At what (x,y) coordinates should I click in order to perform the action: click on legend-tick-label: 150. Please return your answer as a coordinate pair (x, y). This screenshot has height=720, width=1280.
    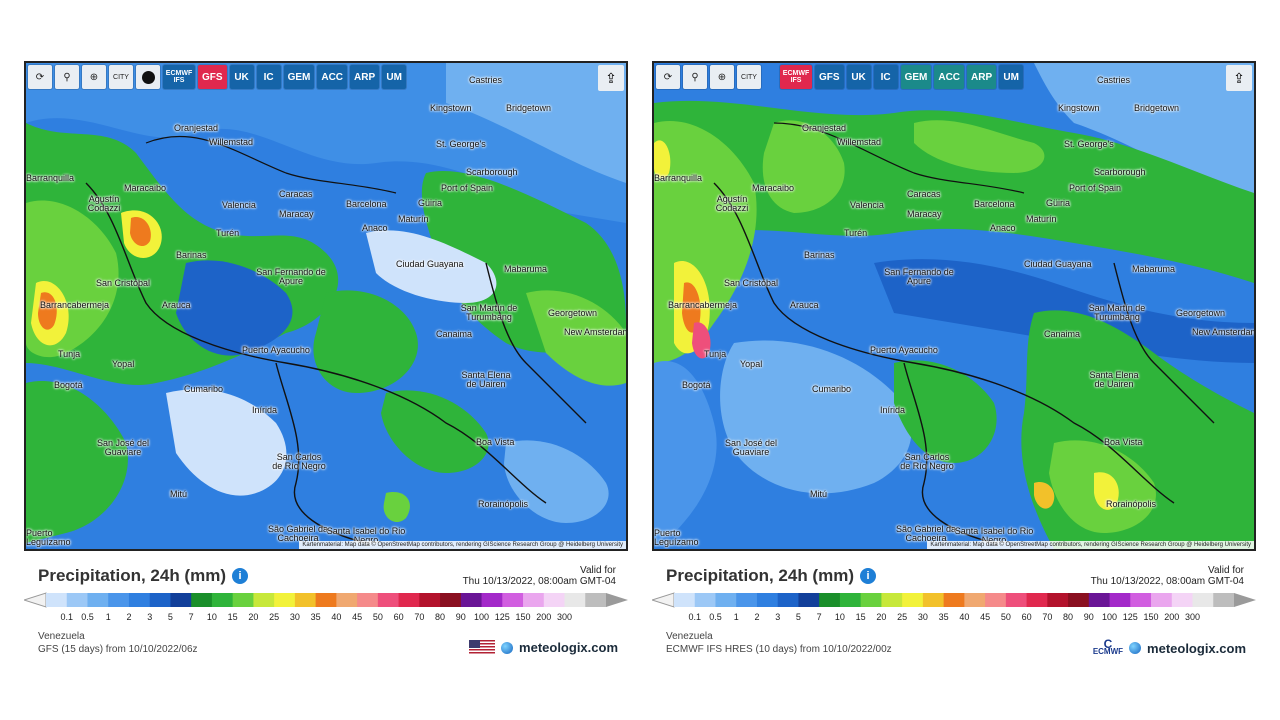
    Looking at the image, I should click on (1151, 617).